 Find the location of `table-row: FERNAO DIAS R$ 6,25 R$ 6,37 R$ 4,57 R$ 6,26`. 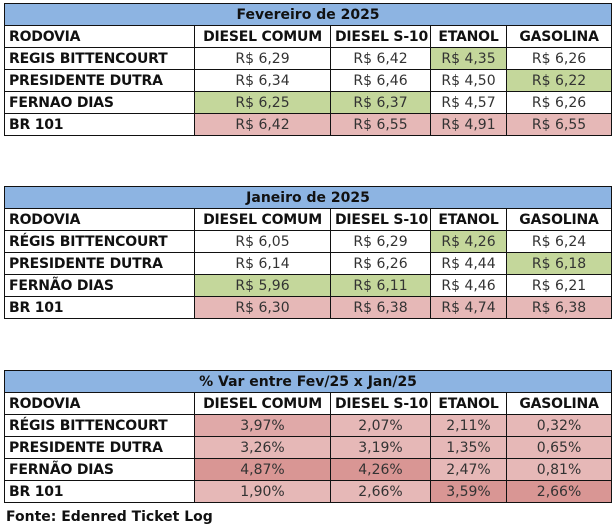

table-row: FERNAO DIAS R$ 6,25 R$ 6,37 R$ 4,57 R$ 6,26 is located at coordinates (308, 102).